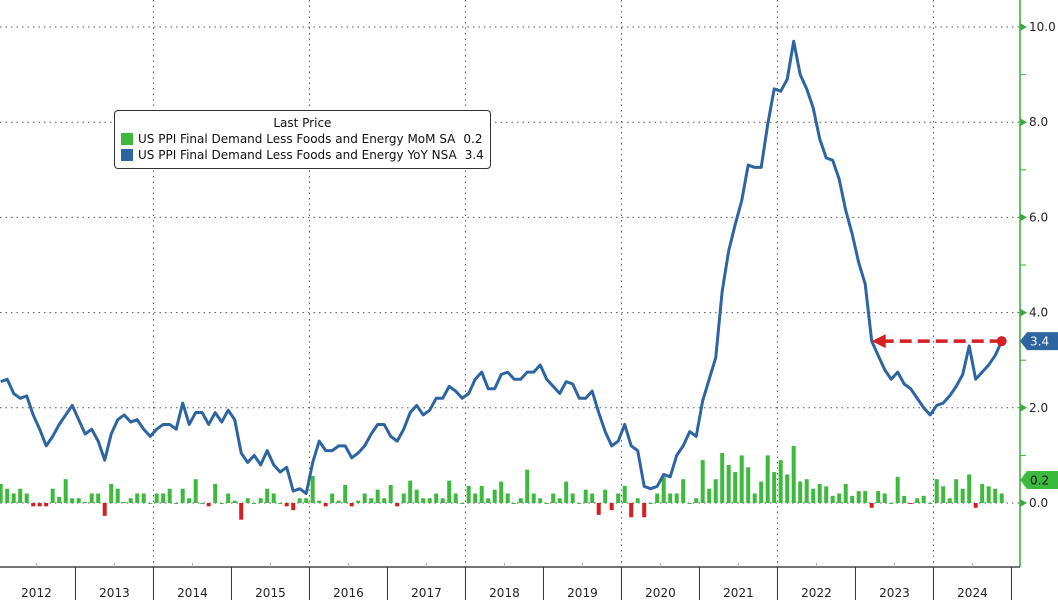 This screenshot has width=1058, height=600. I want to click on last-value-tag, so click(1039, 480).